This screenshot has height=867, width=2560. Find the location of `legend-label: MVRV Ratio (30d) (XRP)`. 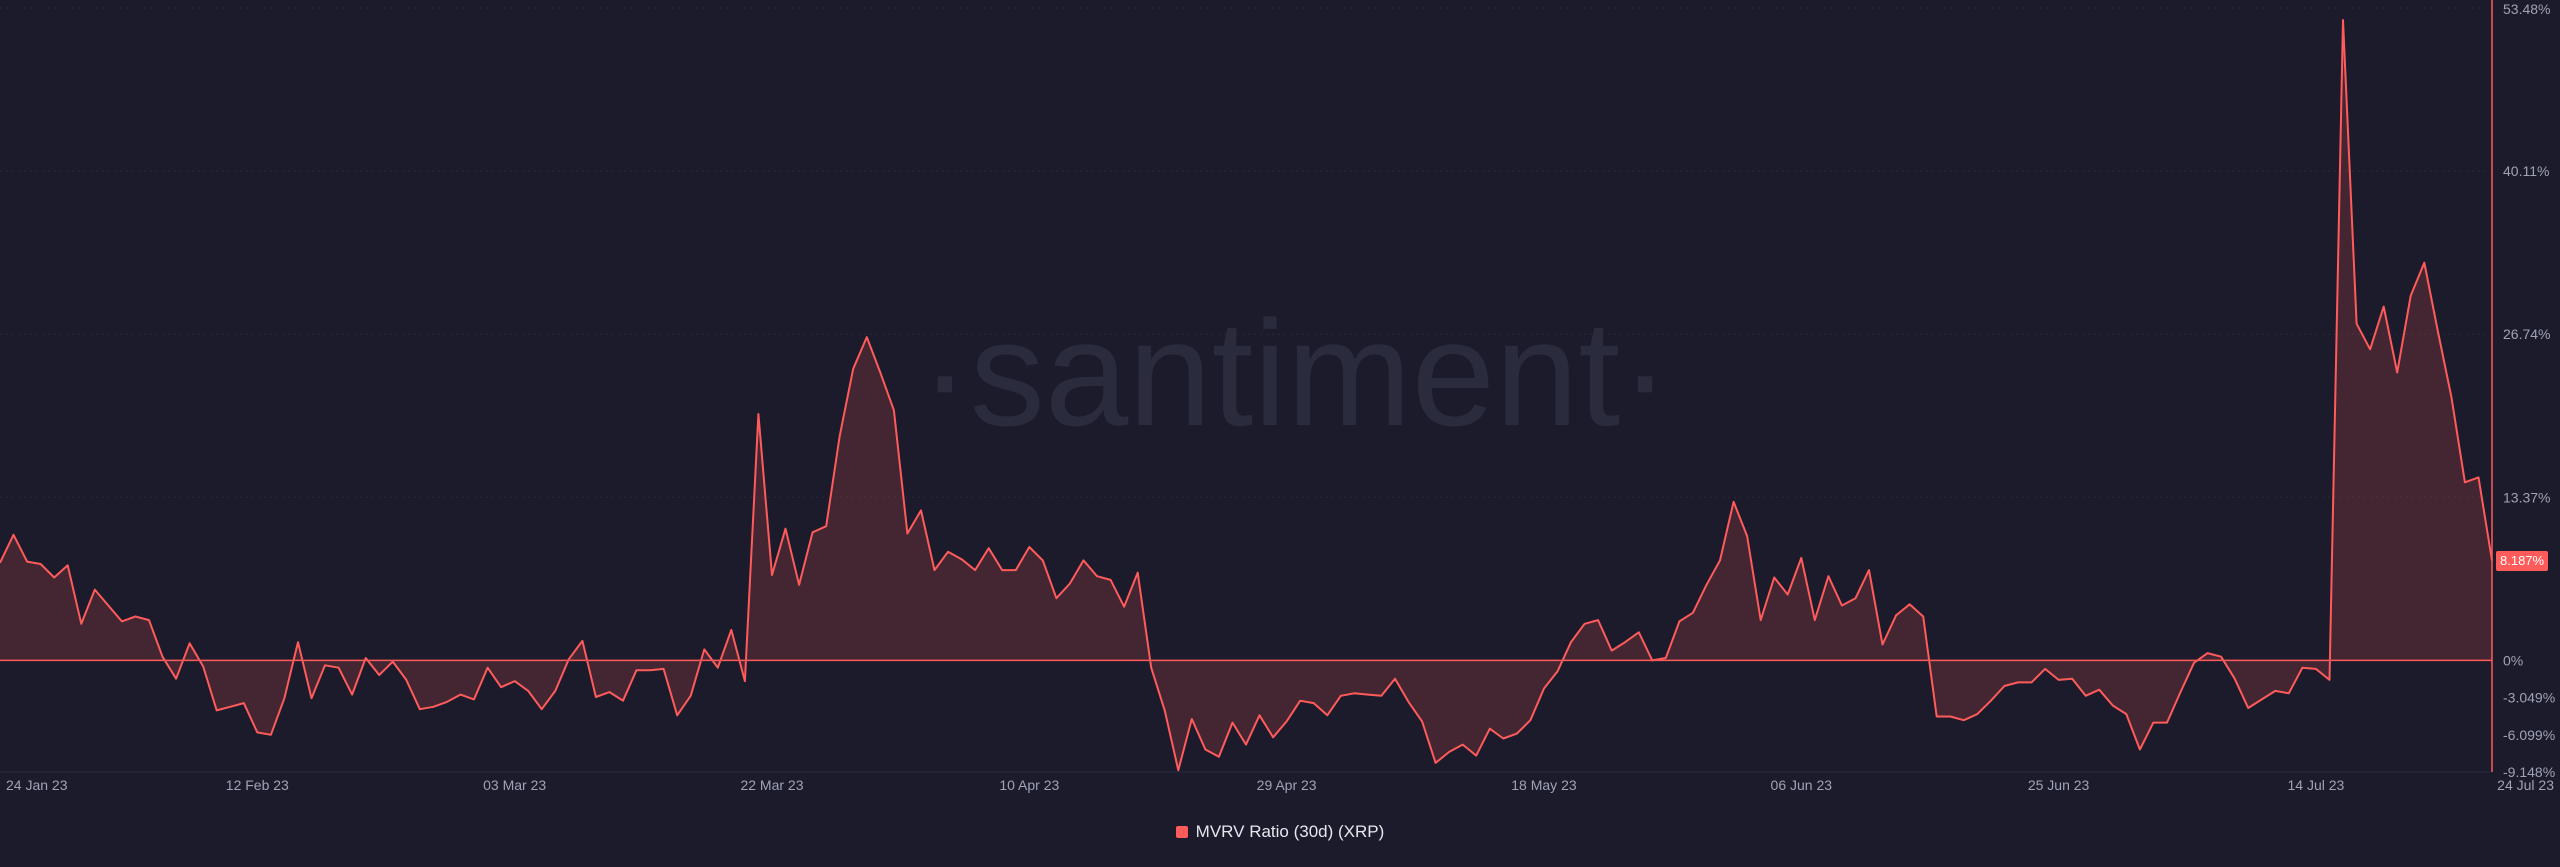

legend-label: MVRV Ratio (30d) (XRP) is located at coordinates (1290, 831).